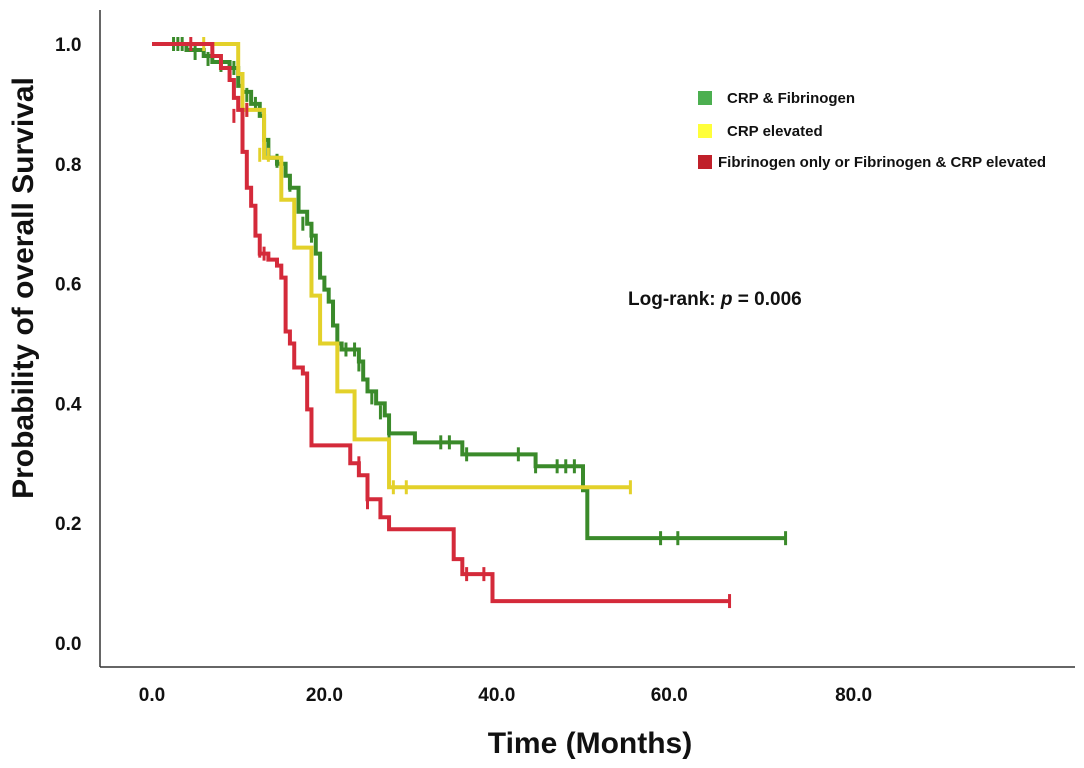 This screenshot has width=1084, height=768. I want to click on x-tick-label: 60.0, so click(669, 695).